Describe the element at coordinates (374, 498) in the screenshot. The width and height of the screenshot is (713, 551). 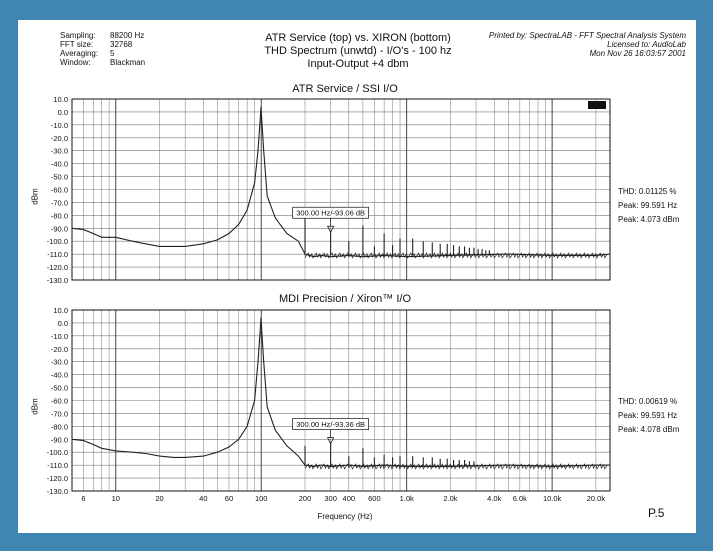
I see `x-tick-label: 600` at that location.